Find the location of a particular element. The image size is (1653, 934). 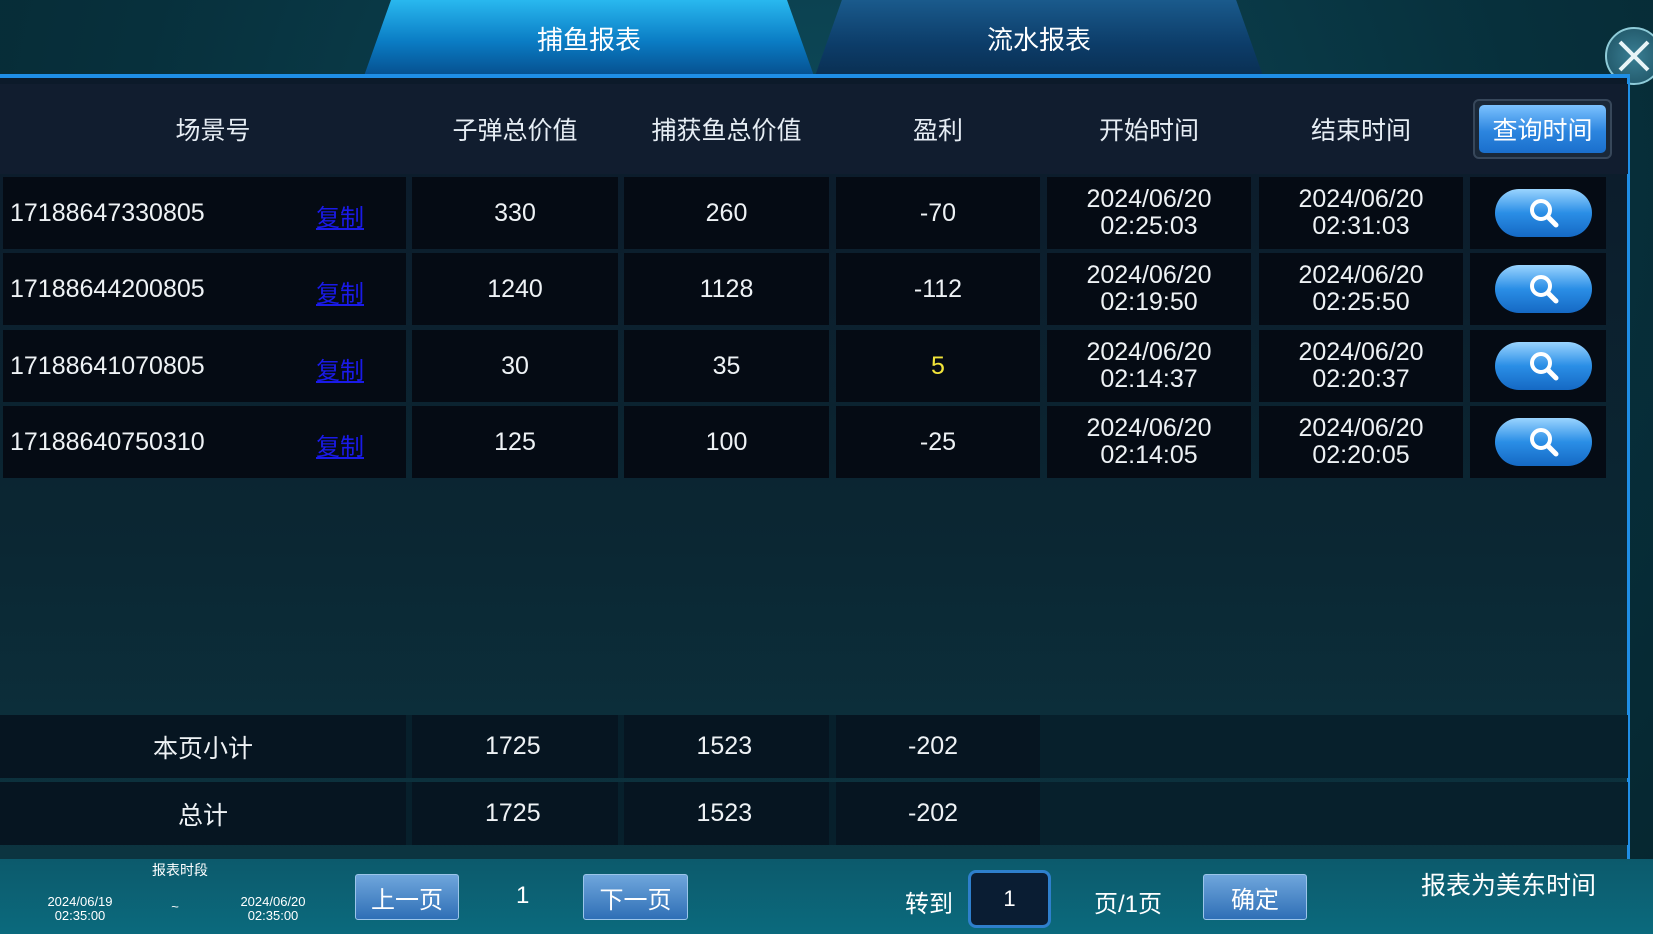

bullet-value: 30 is located at coordinates (515, 365).